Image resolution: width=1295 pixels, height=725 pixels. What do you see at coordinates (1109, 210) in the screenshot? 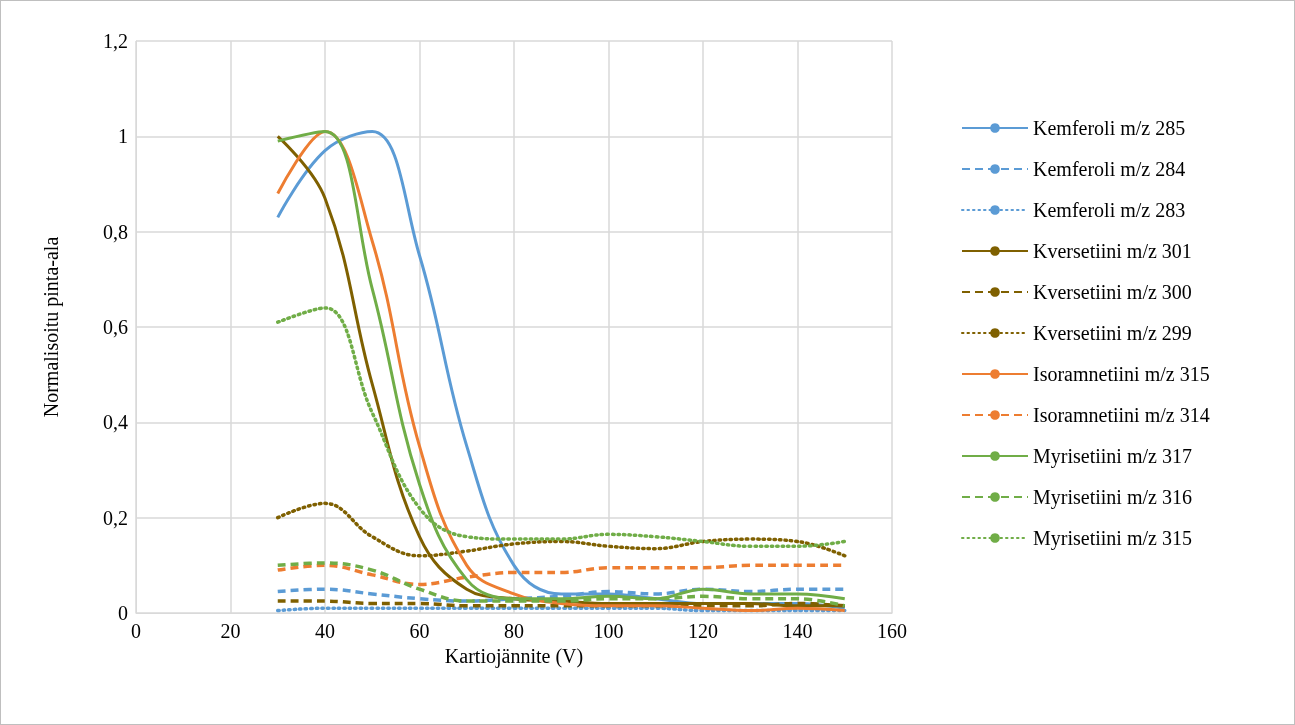
I see `legend-label: Kemferoli m/z 283` at bounding box center [1109, 210].